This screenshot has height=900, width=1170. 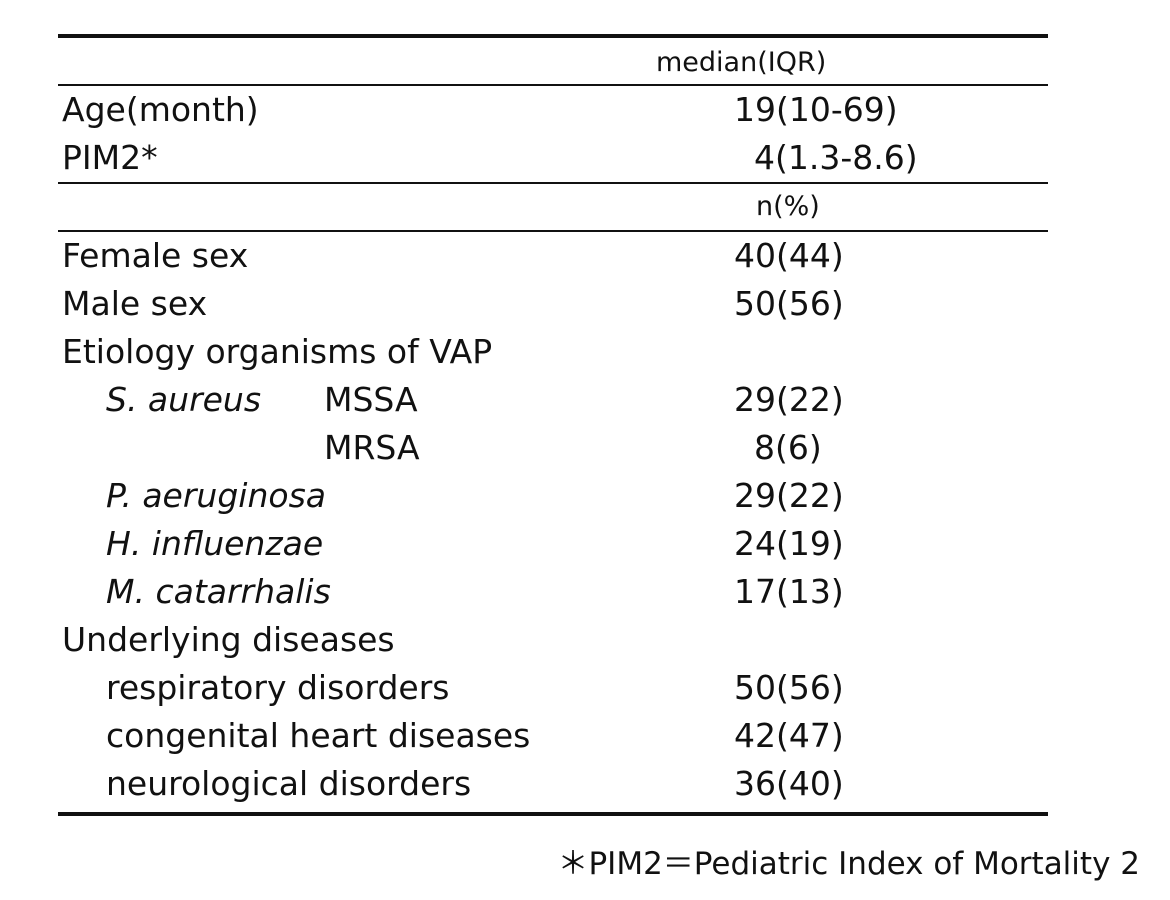 I want to click on section-heading: Underlying diseases, so click(x=228, y=639).